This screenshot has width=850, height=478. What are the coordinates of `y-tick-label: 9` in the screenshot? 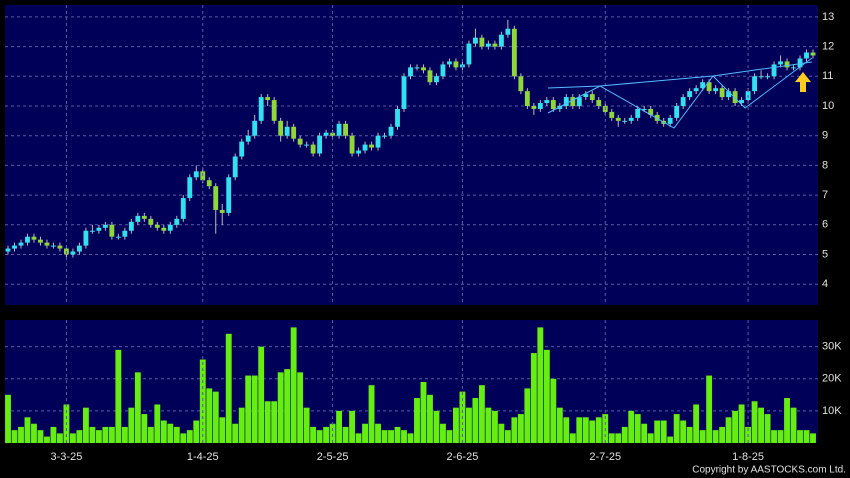 It's located at (825, 136).